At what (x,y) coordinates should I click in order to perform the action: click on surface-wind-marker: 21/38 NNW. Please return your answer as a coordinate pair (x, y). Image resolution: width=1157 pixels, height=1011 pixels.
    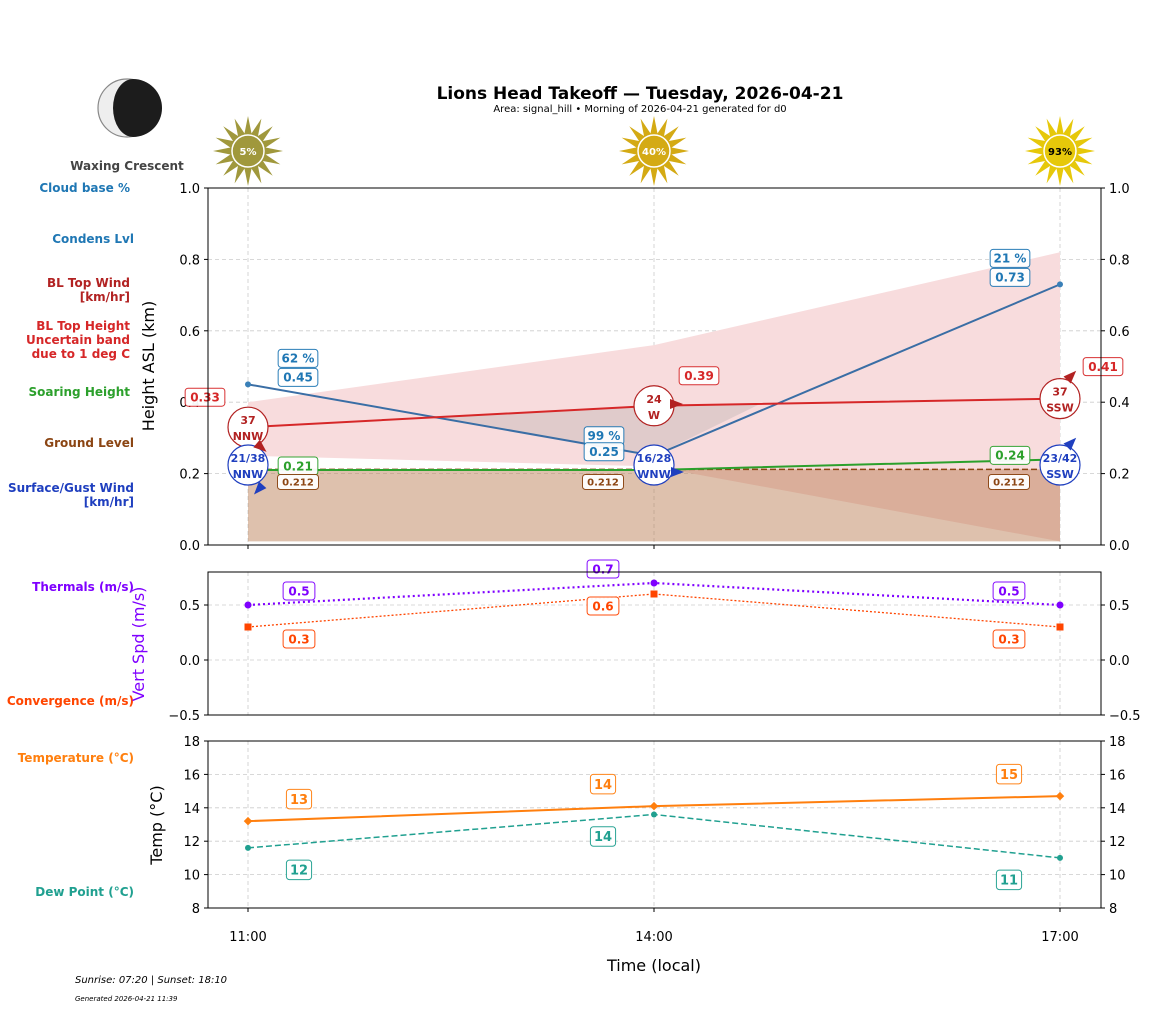
    Looking at the image, I should click on (248, 465).